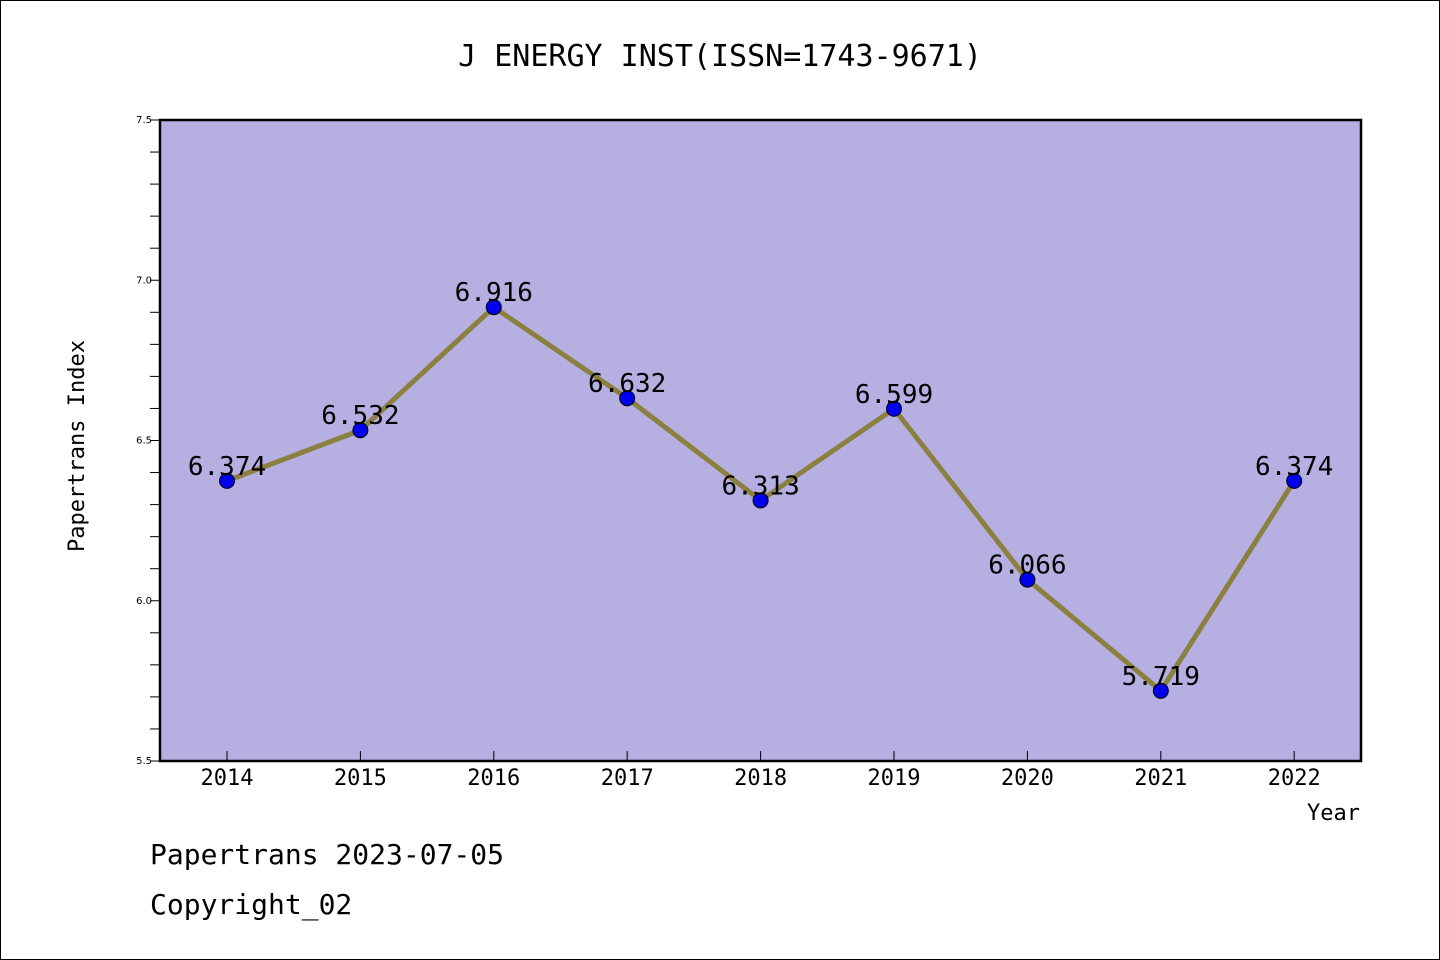 The height and width of the screenshot is (960, 1440). Describe the element at coordinates (1333, 813) in the screenshot. I see `x-axis-label: Year` at that location.